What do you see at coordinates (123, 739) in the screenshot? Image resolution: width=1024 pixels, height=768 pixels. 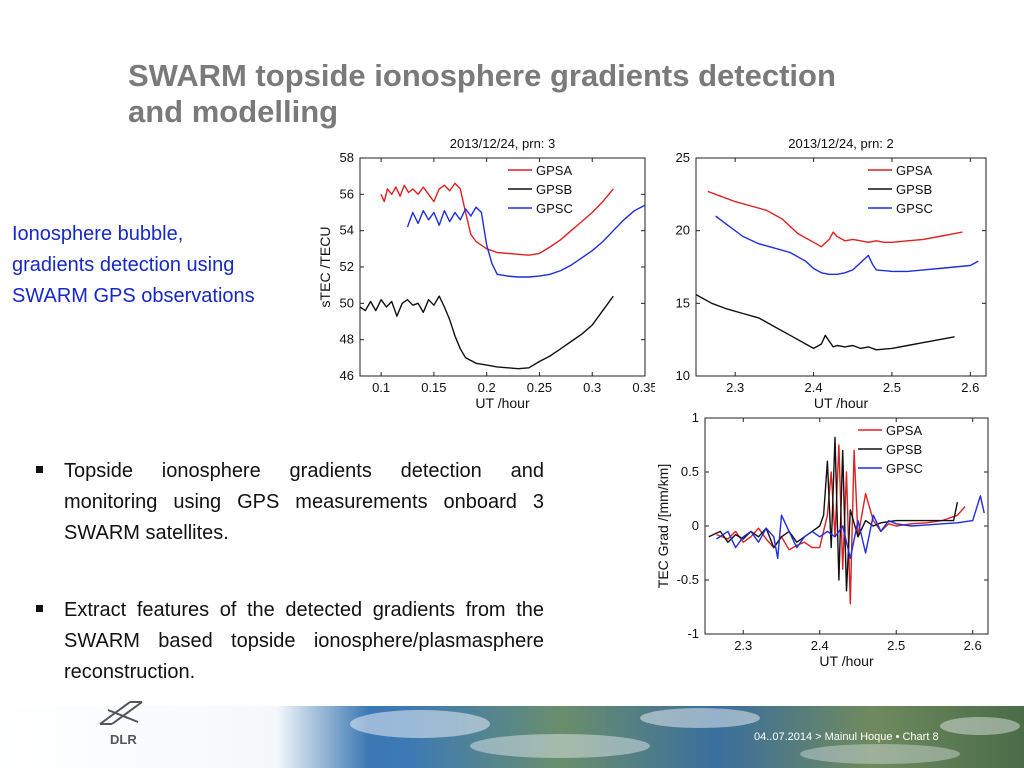 I see `dlr-logo-text: DLR` at bounding box center [123, 739].